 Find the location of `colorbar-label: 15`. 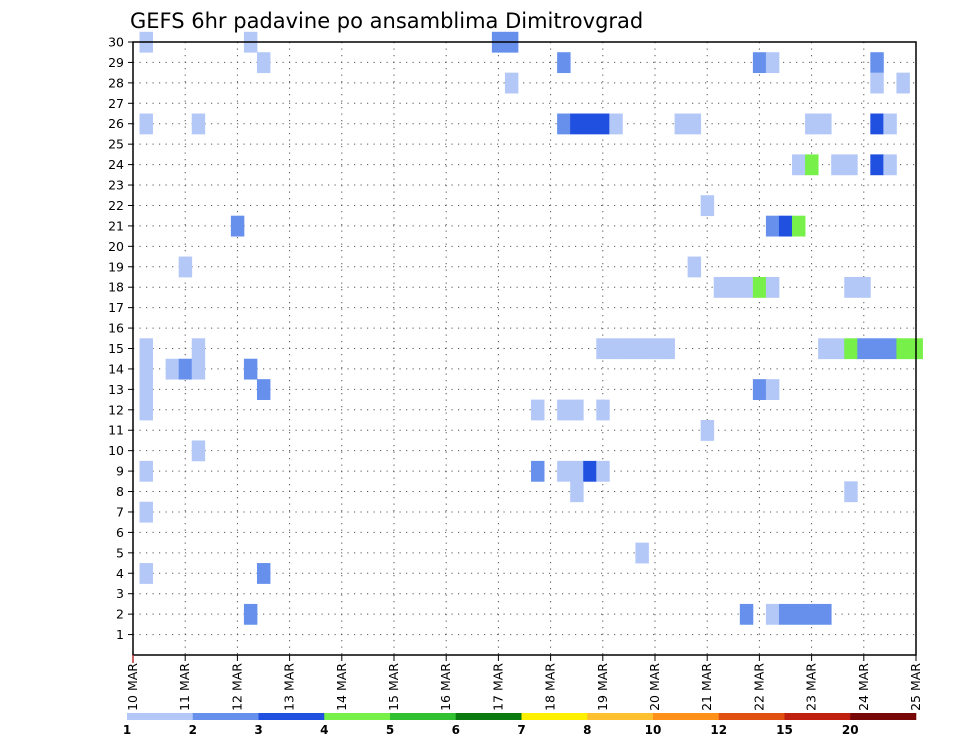

colorbar-label: 15 is located at coordinates (784, 730).